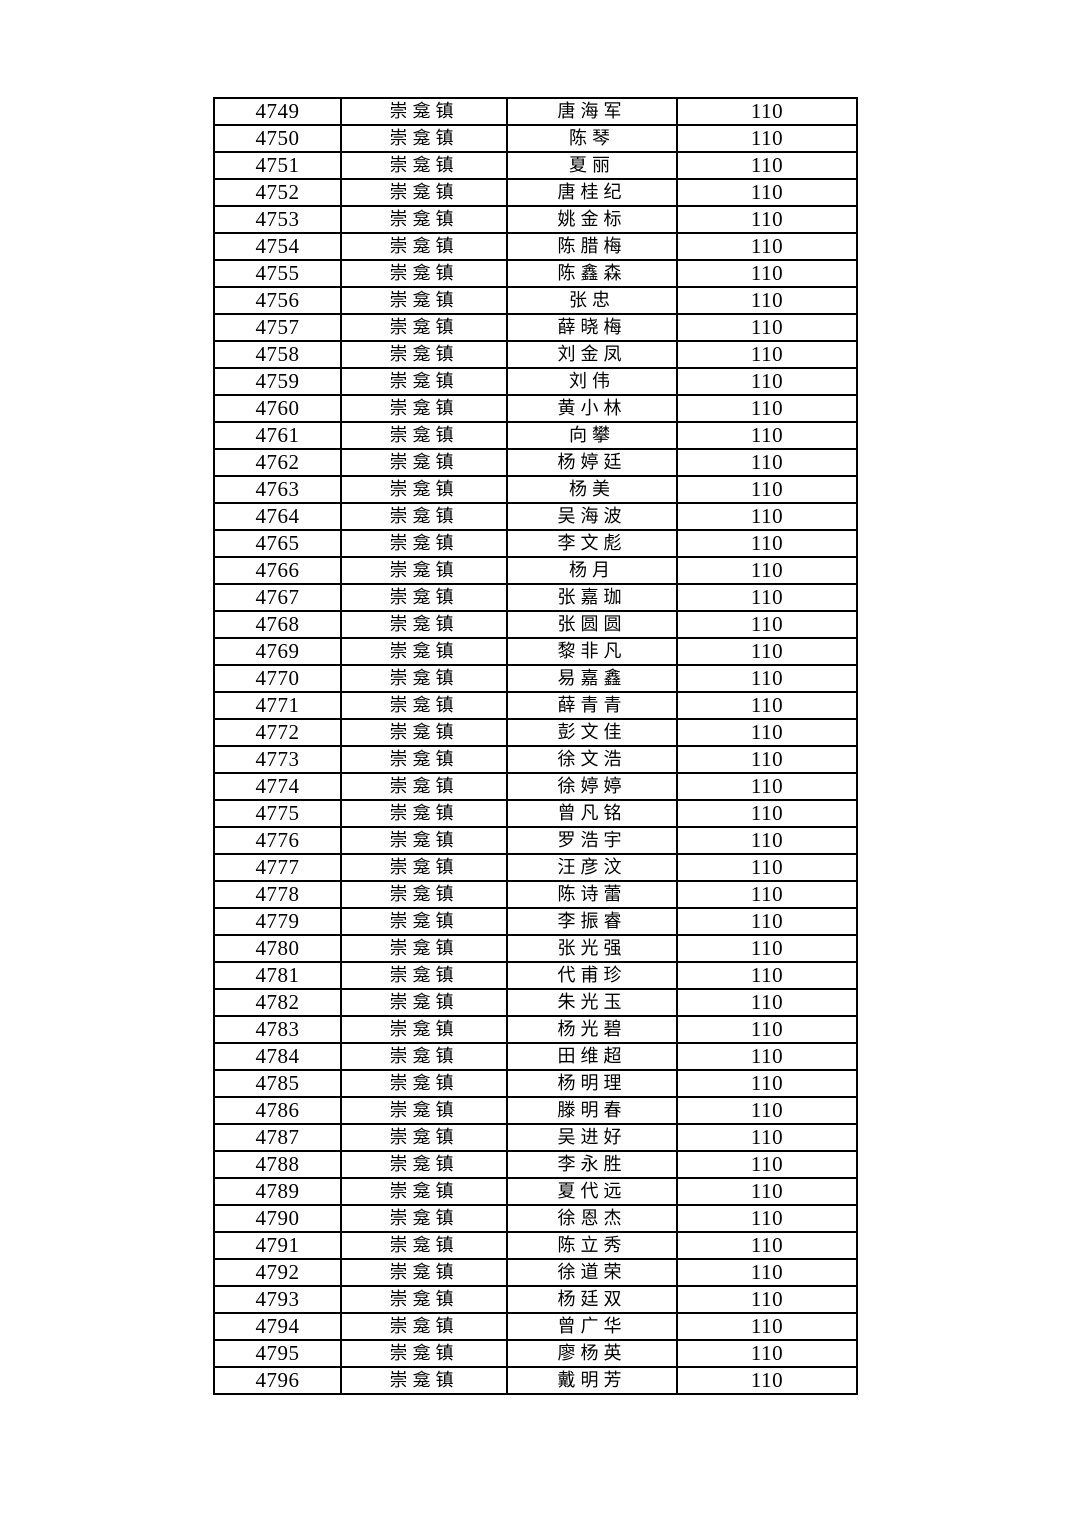 This screenshot has height=1519, width=1075. What do you see at coordinates (277, 408) in the screenshot?
I see `cell-serial-number: 4760` at bounding box center [277, 408].